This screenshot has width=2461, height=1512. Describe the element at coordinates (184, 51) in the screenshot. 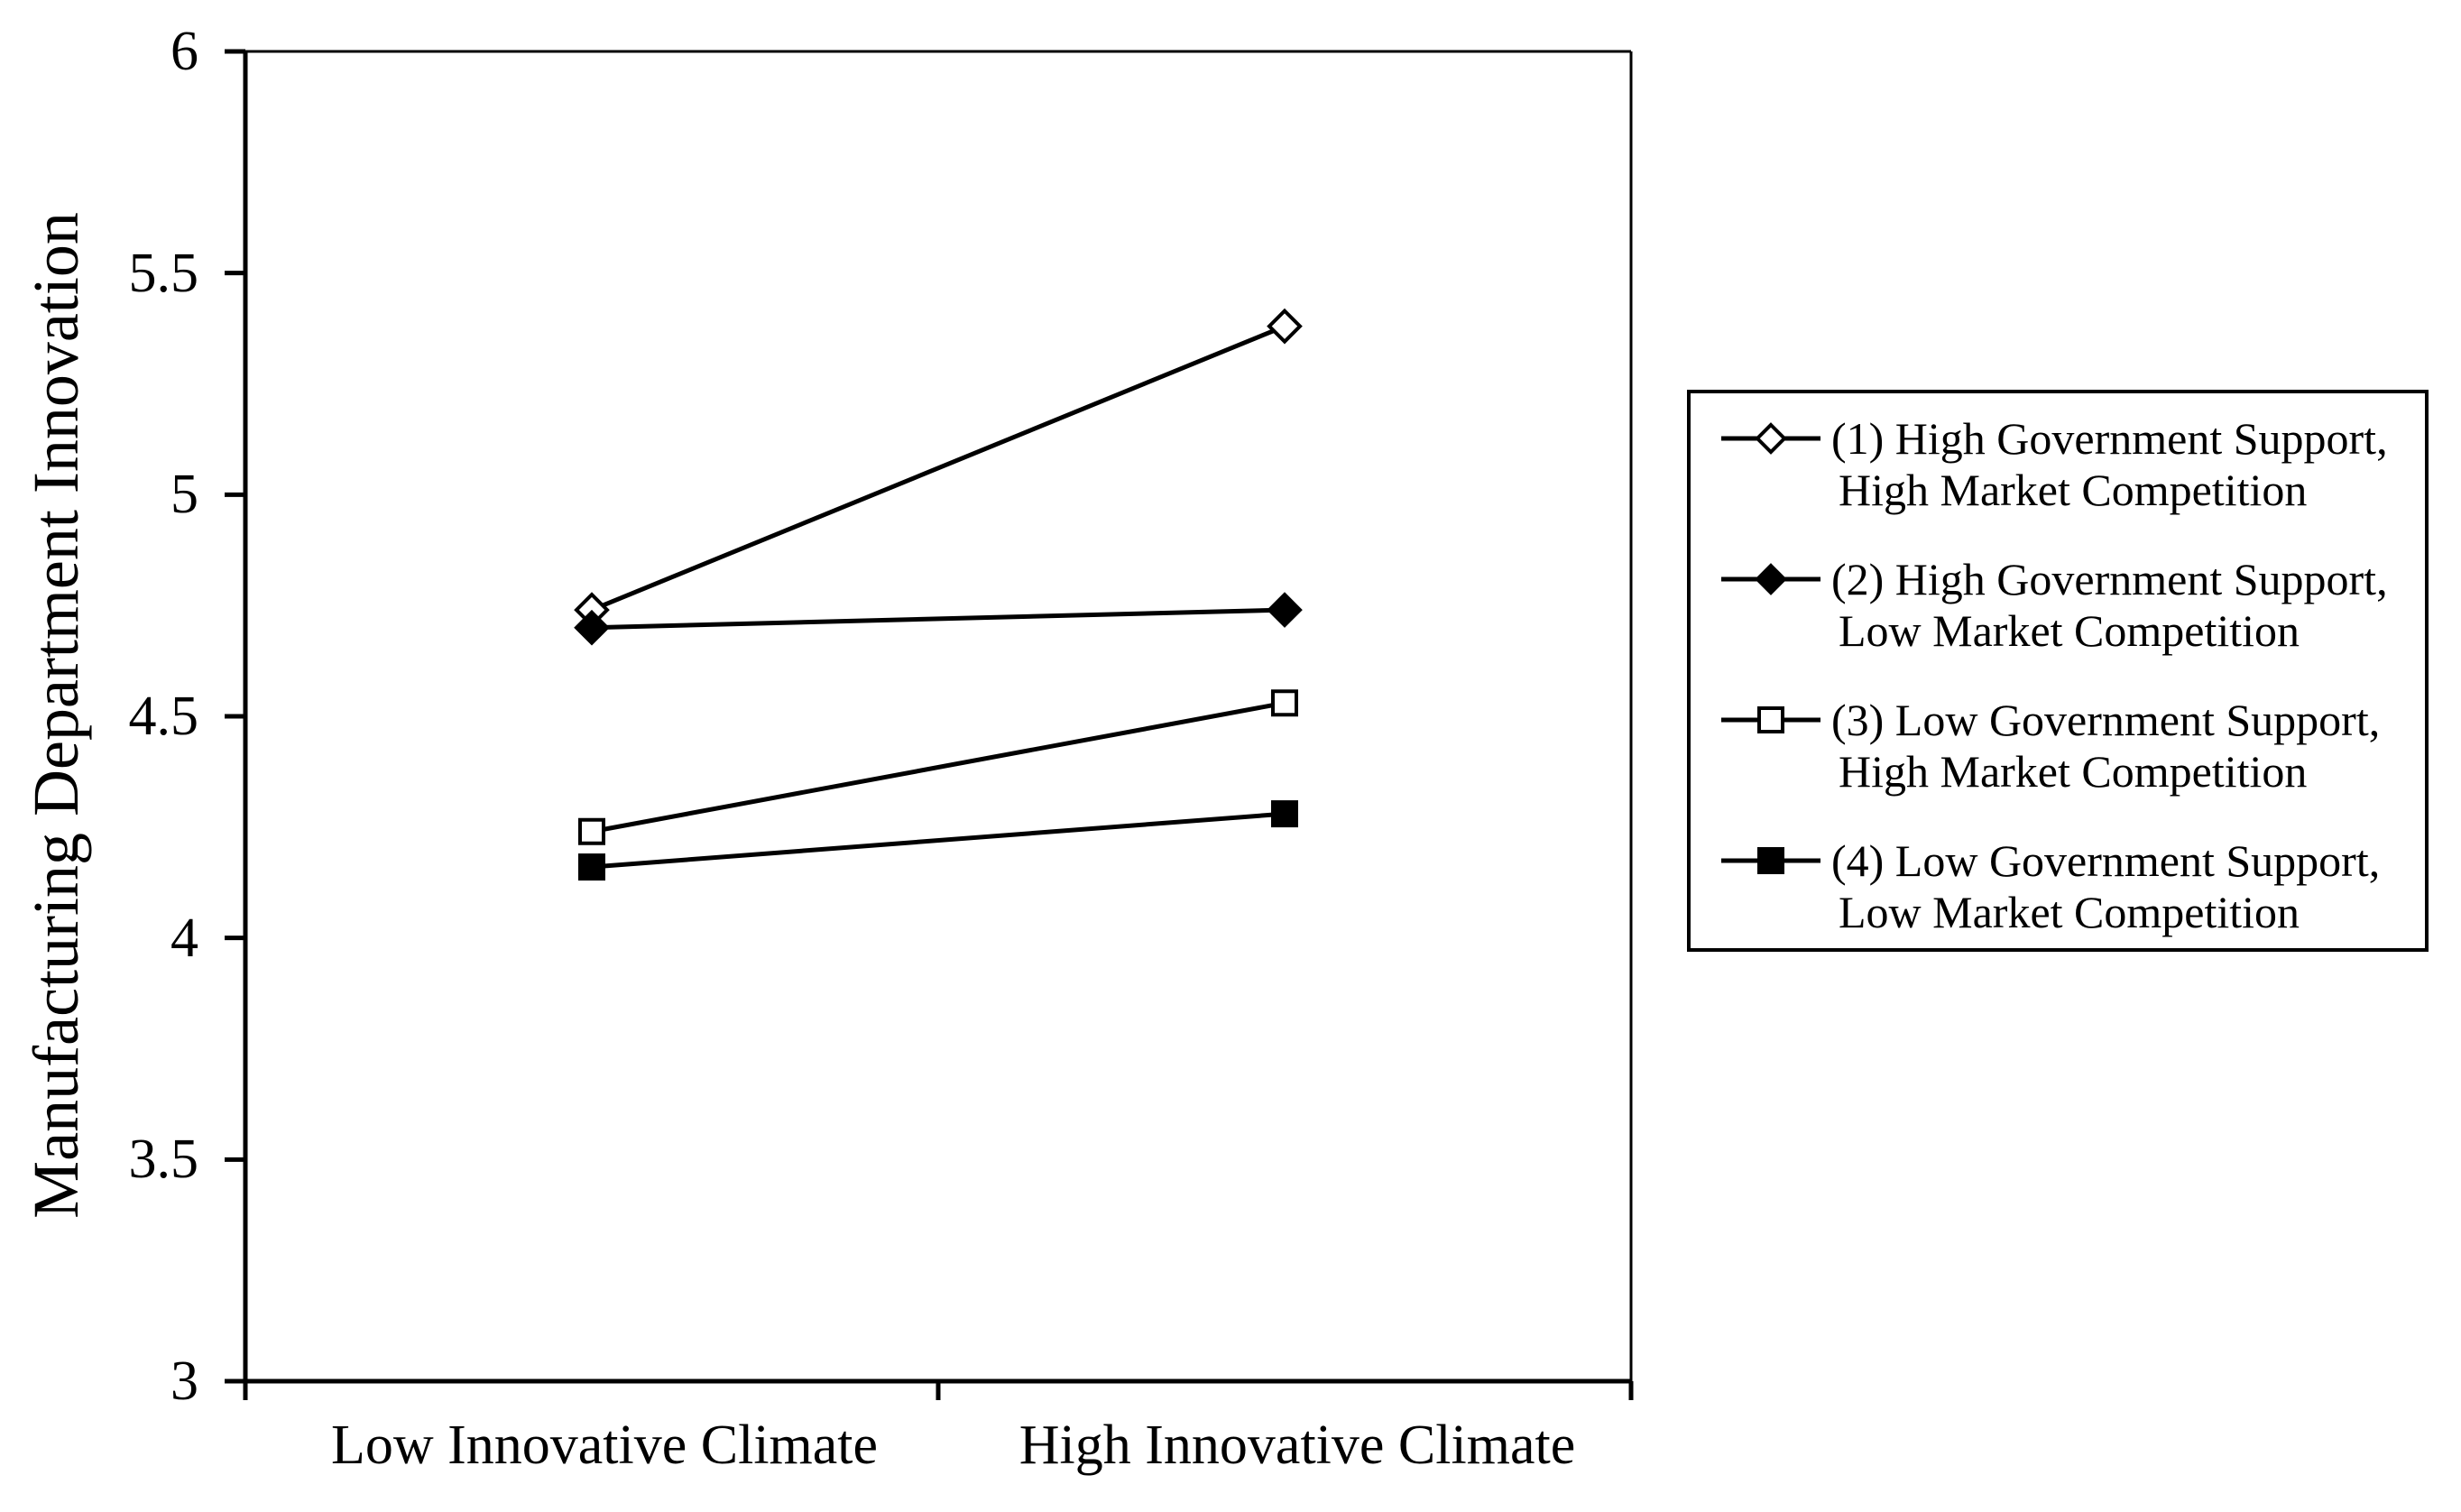

I see `y-tick-label: 6` at that location.